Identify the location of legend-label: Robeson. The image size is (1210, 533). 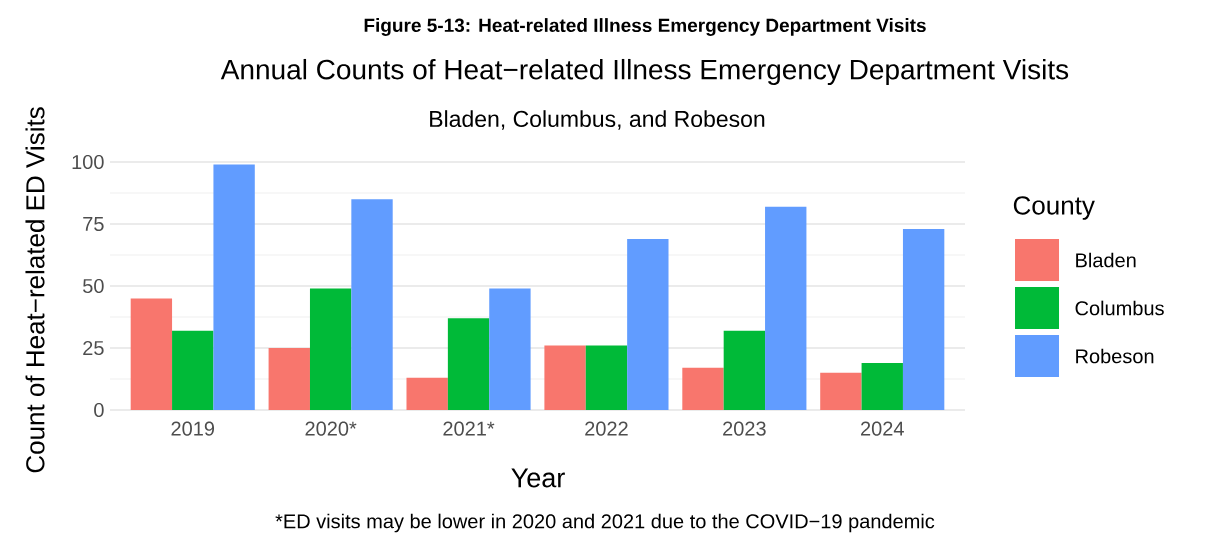
(1115, 356).